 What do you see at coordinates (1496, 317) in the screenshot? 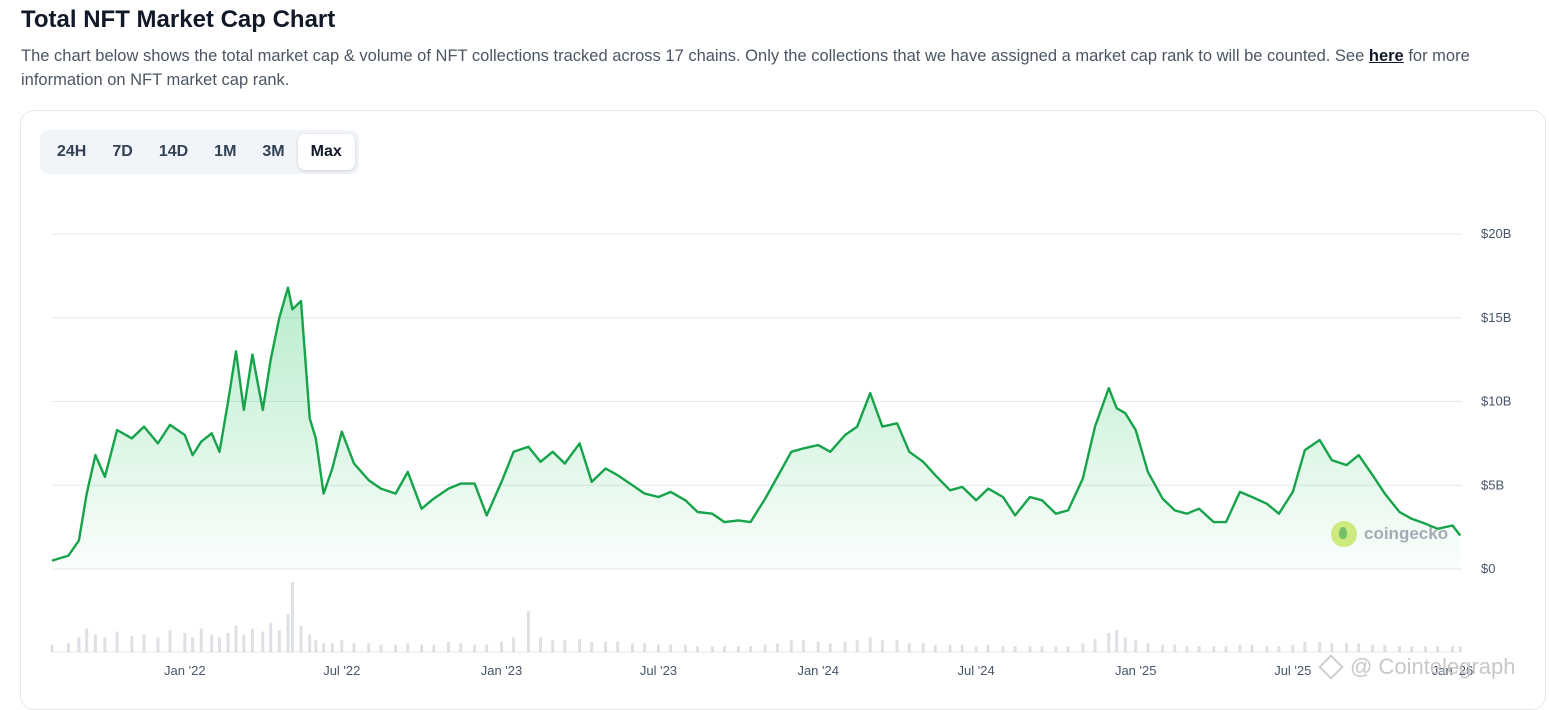
I see `y-tick-label: $15B` at bounding box center [1496, 317].